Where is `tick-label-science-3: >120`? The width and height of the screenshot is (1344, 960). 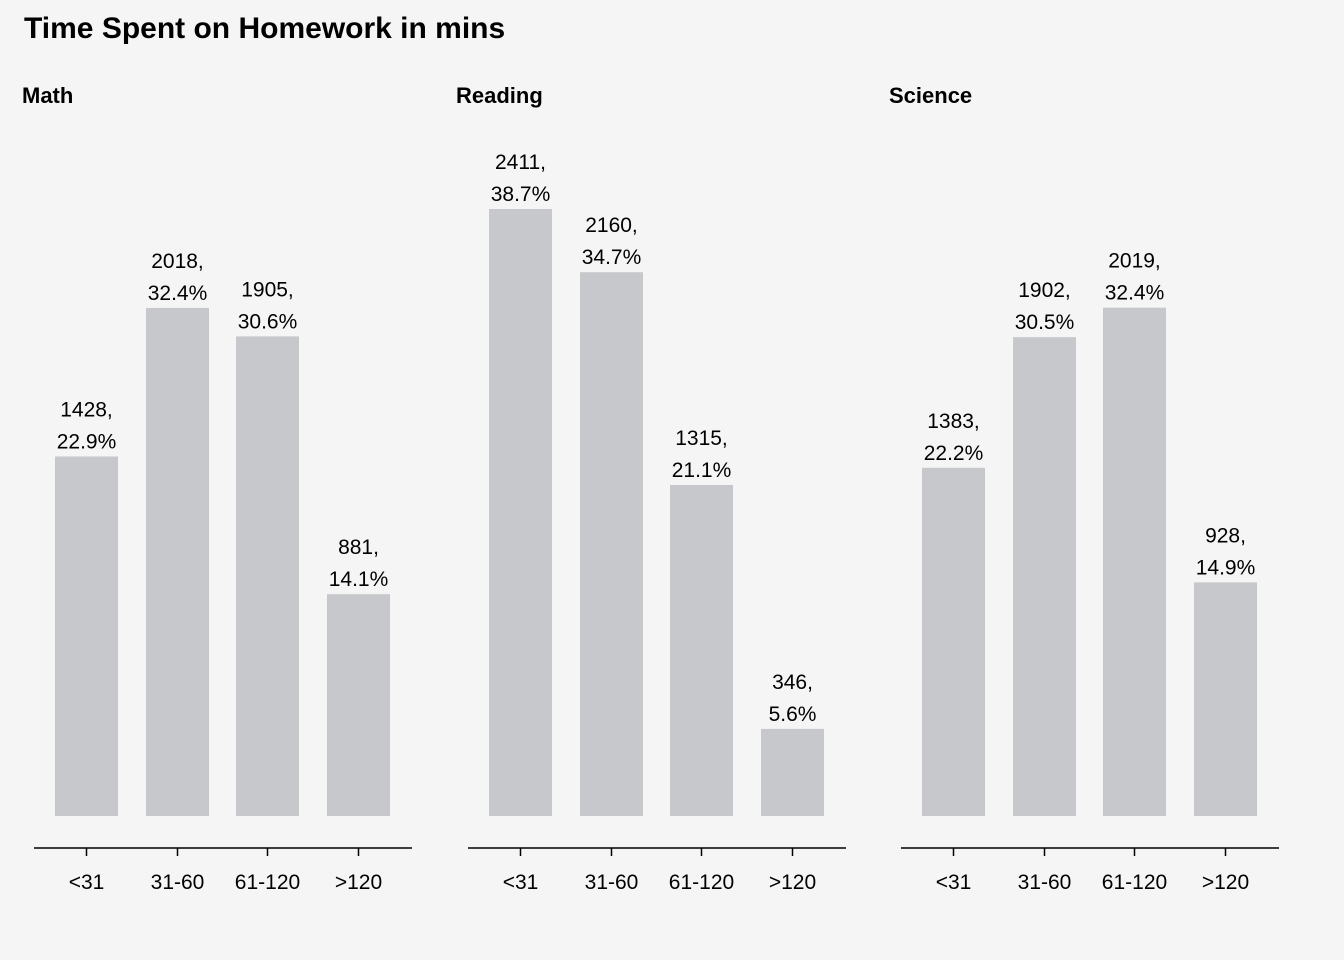
tick-label-science-3: >120 is located at coordinates (1225, 882).